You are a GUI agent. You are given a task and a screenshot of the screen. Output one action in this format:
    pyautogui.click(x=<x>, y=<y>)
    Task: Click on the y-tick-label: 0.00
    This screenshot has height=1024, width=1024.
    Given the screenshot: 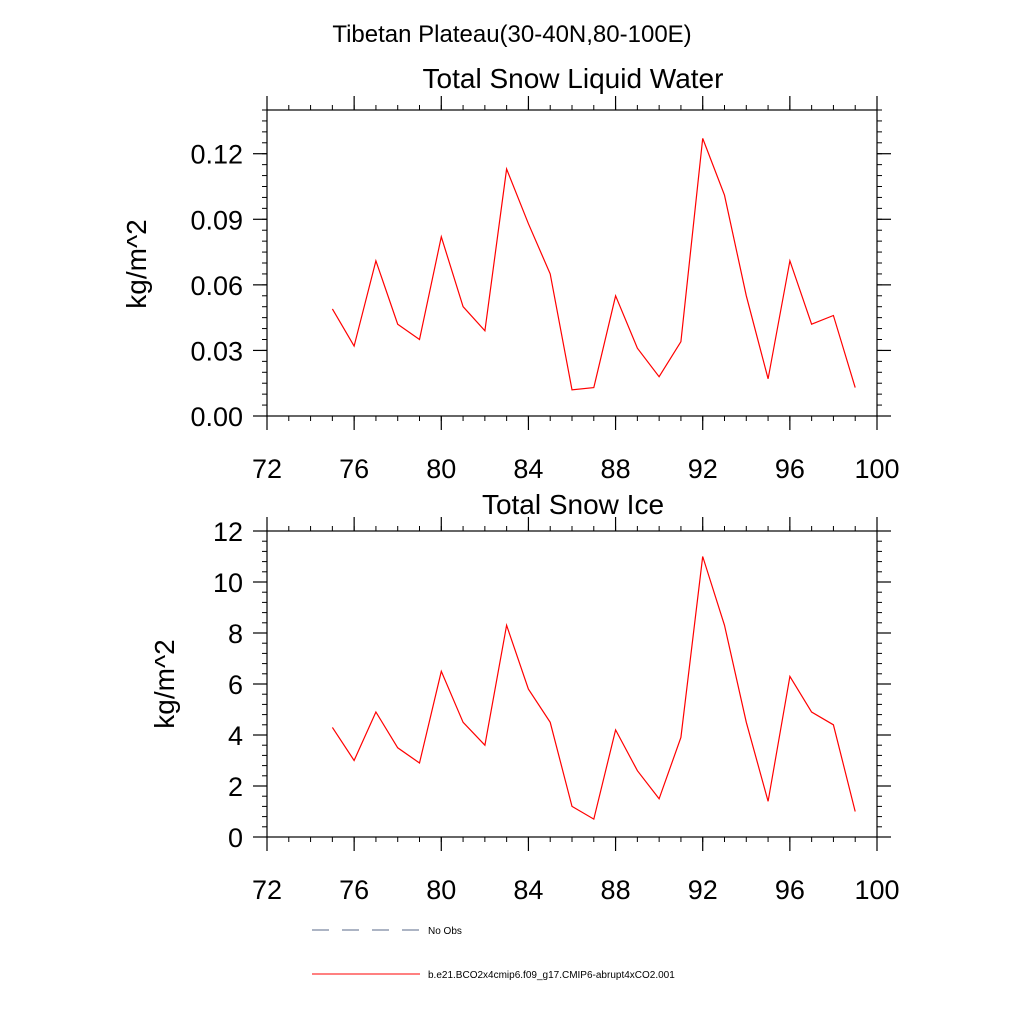 What is the action you would take?
    pyautogui.click(x=216, y=417)
    